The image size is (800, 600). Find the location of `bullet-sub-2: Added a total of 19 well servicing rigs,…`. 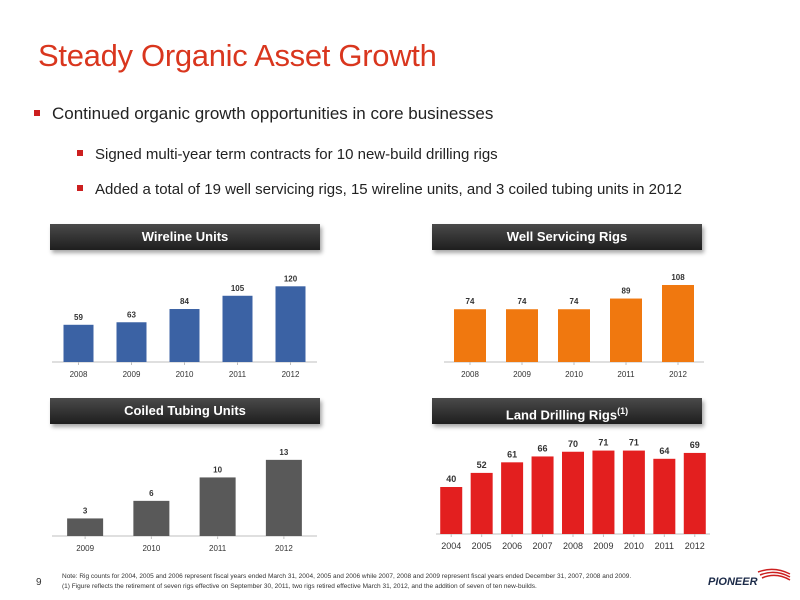

bullet-sub-2: Added a total of 19 well servicing rigs,… is located at coordinates (379, 189).